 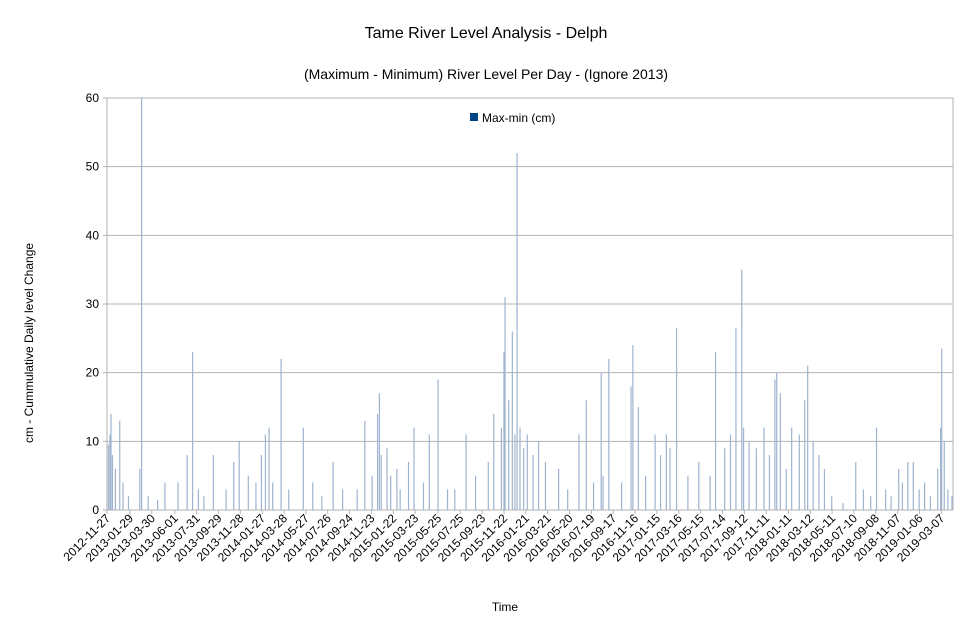 What do you see at coordinates (93, 235) in the screenshot?
I see `y-tick-label: 40` at bounding box center [93, 235].